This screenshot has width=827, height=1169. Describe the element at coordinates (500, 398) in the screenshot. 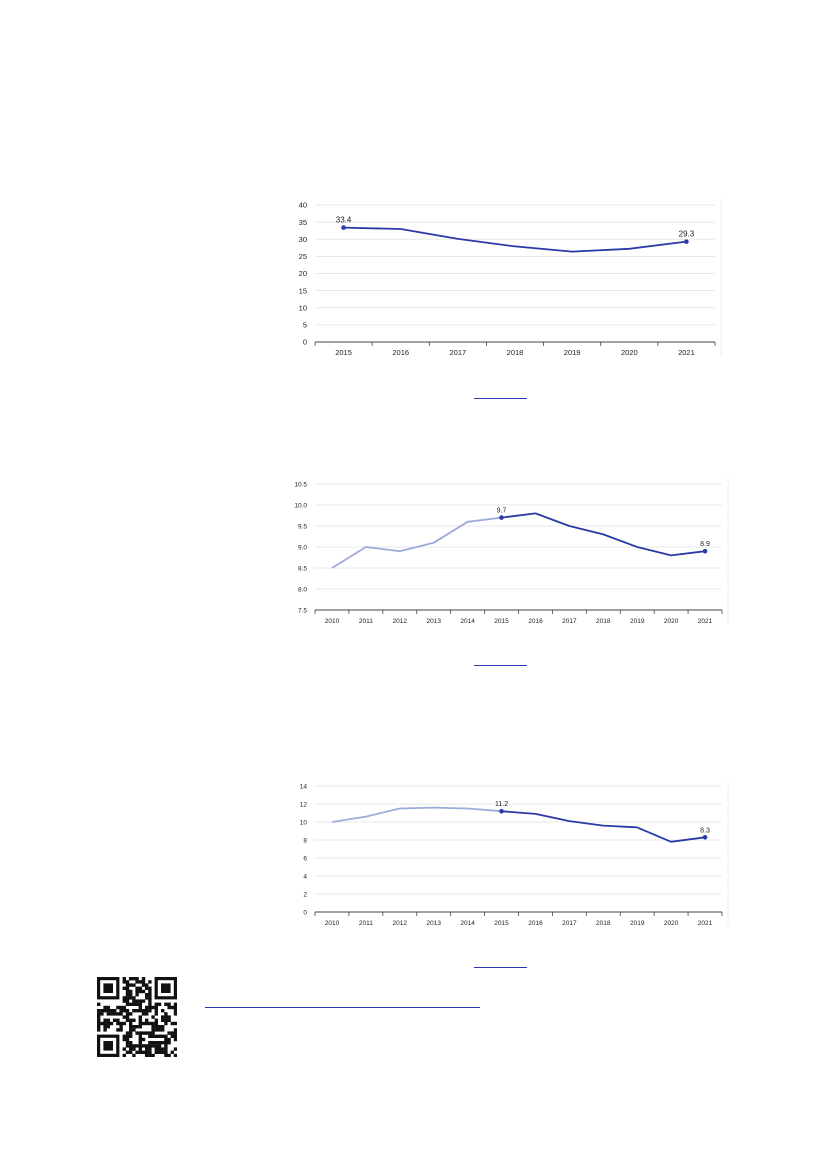

I see `chart-1-source-link` at that location.